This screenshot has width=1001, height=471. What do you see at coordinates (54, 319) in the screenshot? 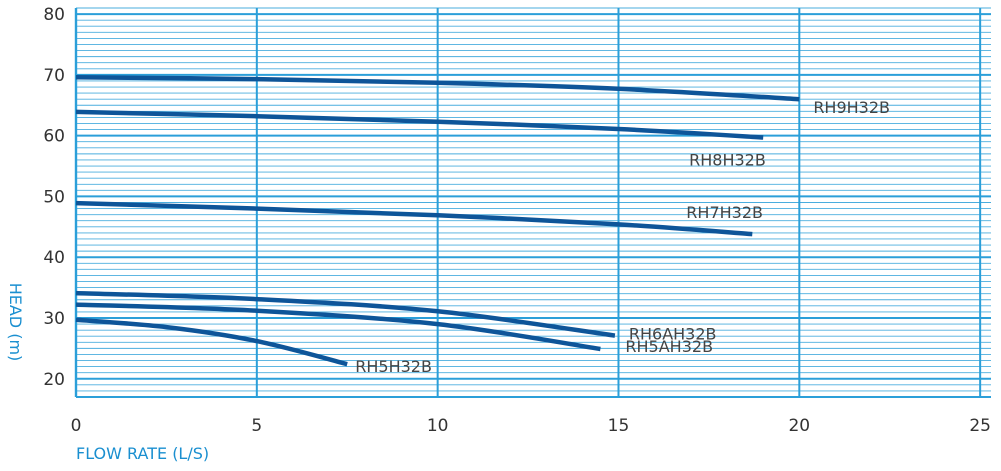
I see `y-tick-label: 30` at bounding box center [54, 319].